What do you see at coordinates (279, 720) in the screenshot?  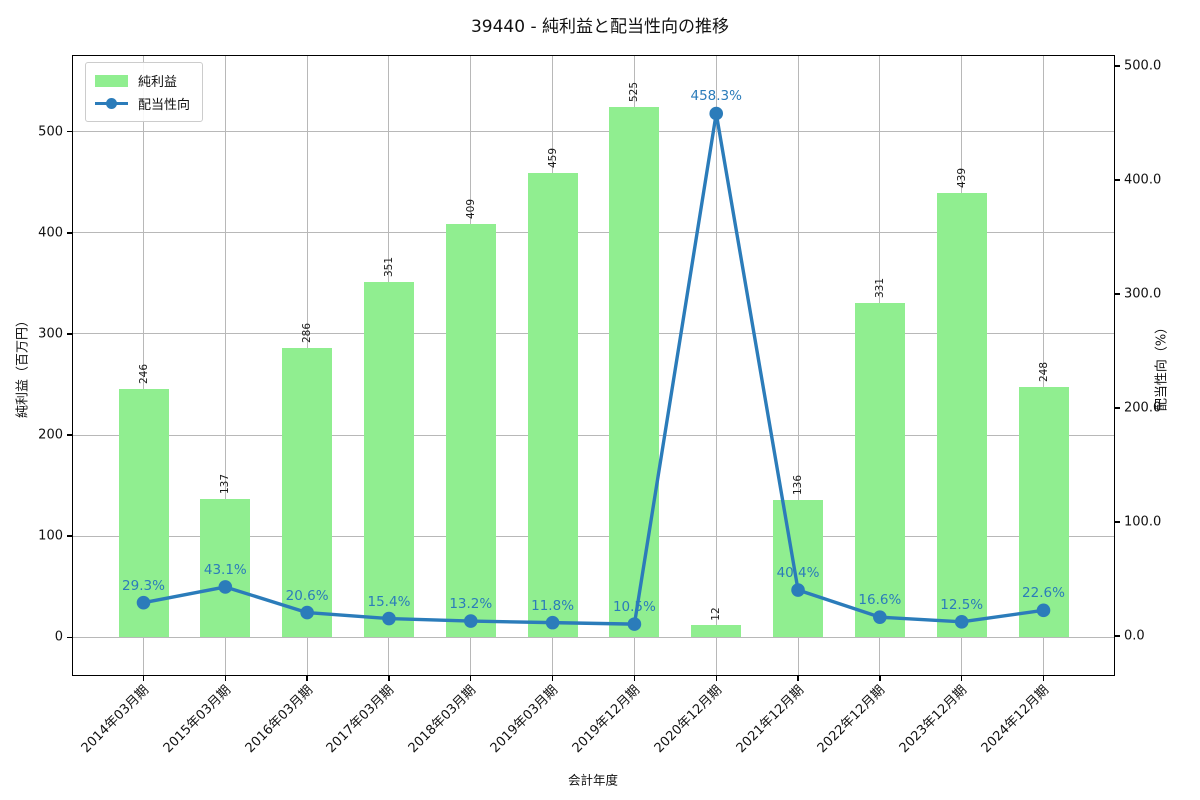 I see `x-tick-label: 2016年03月期` at bounding box center [279, 720].